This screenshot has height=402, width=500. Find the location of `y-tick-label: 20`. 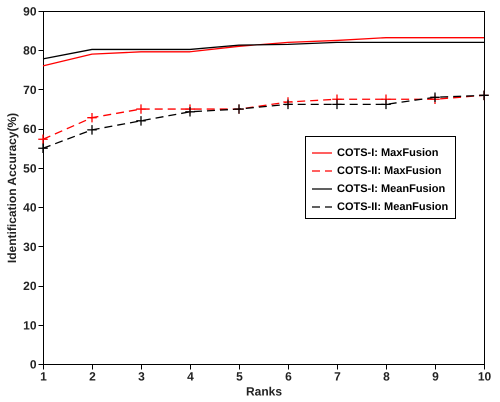

y-tick-label: 20 is located at coordinates (30, 286).